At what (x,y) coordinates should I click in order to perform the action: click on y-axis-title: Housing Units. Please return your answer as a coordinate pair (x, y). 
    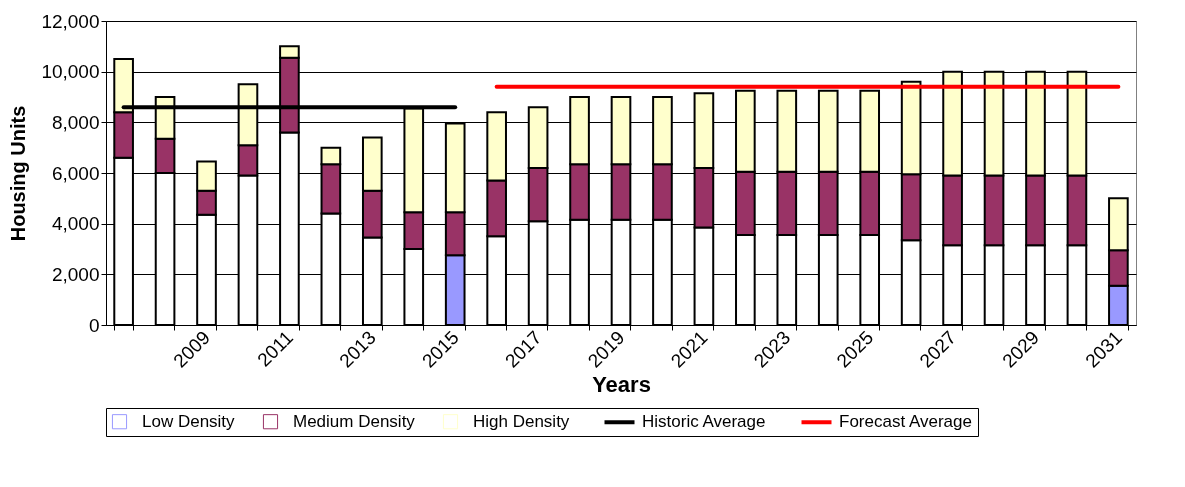
    Looking at the image, I should click on (18, 173).